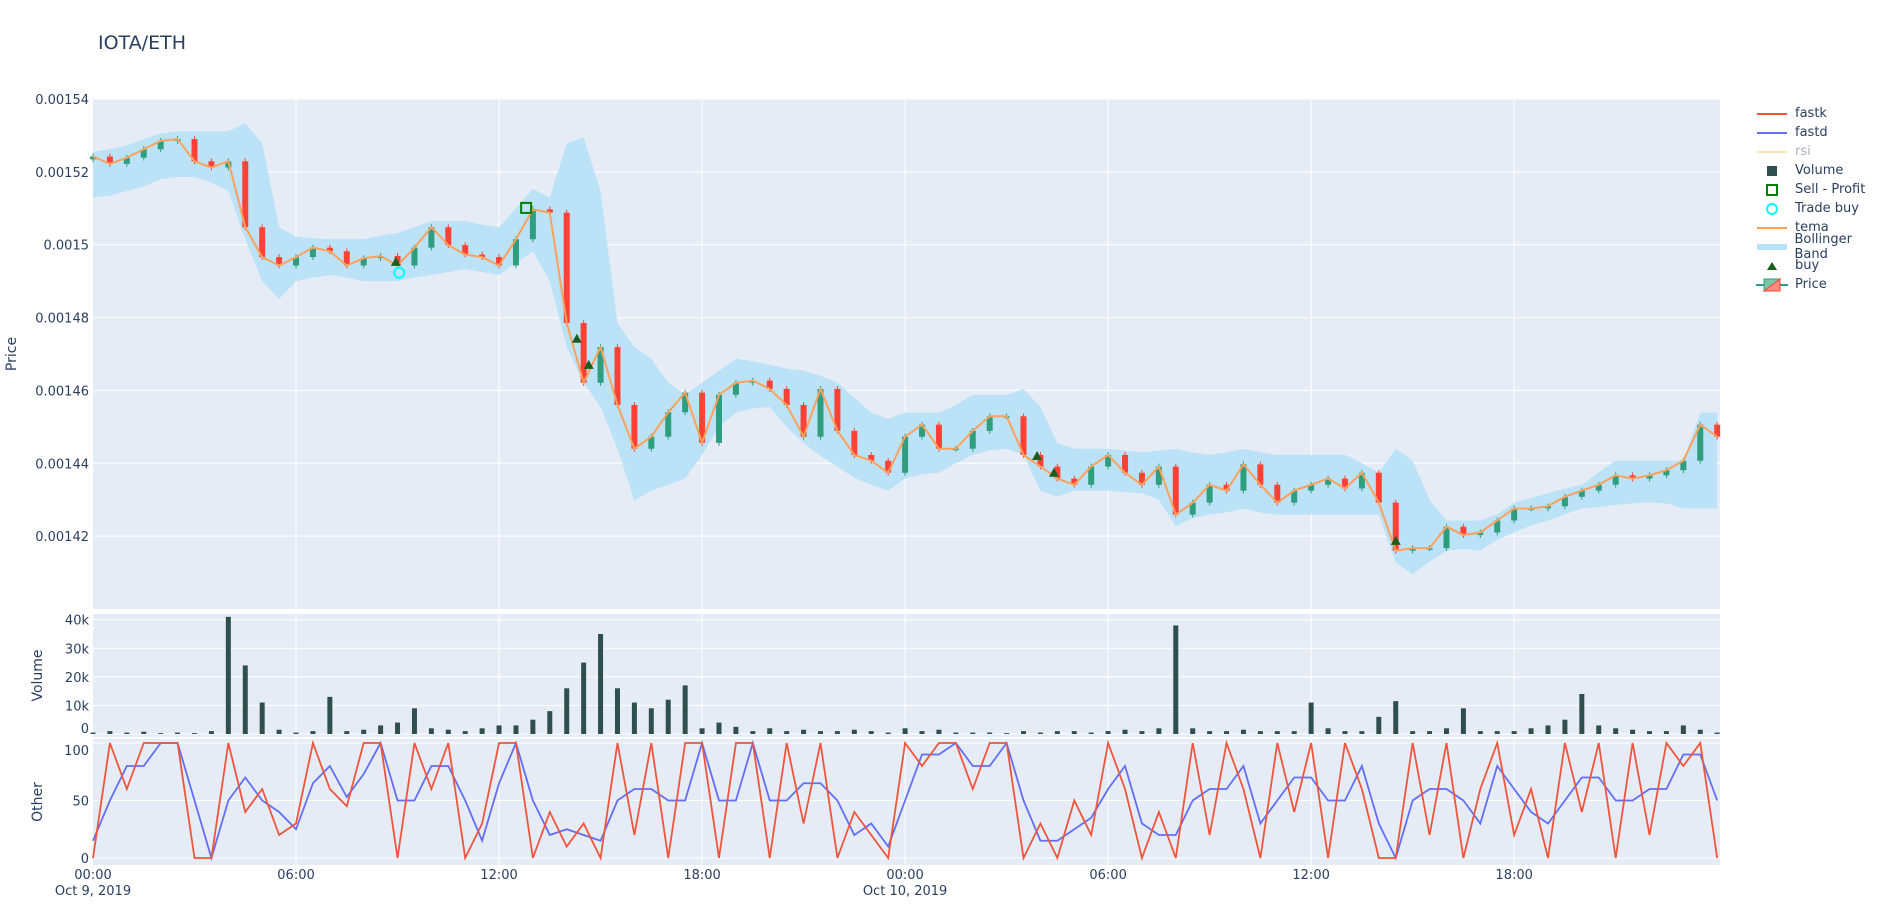  Describe the element at coordinates (1772, 247) in the screenshot. I see `band-icon` at that location.